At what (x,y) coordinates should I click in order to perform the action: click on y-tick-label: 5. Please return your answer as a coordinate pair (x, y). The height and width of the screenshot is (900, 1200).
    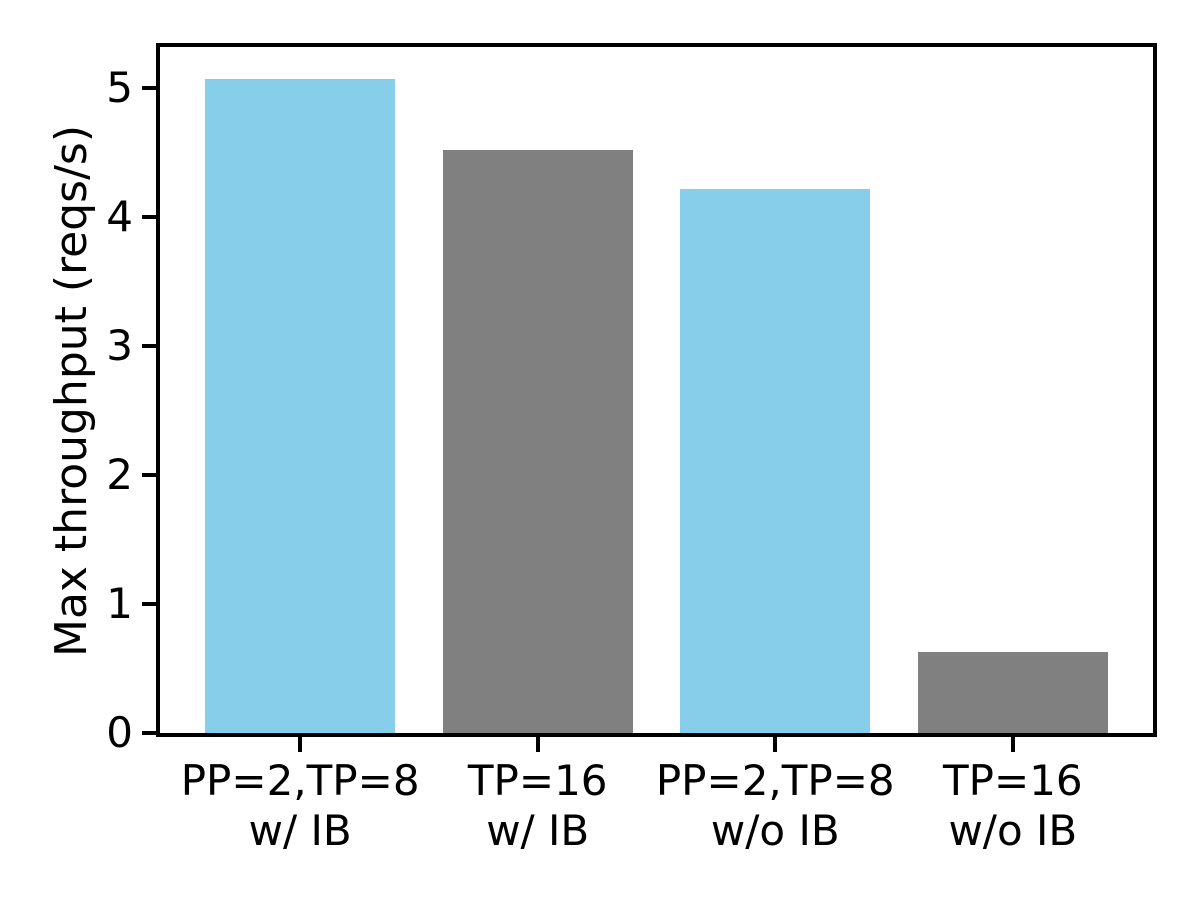
    Looking at the image, I should click on (119, 88).